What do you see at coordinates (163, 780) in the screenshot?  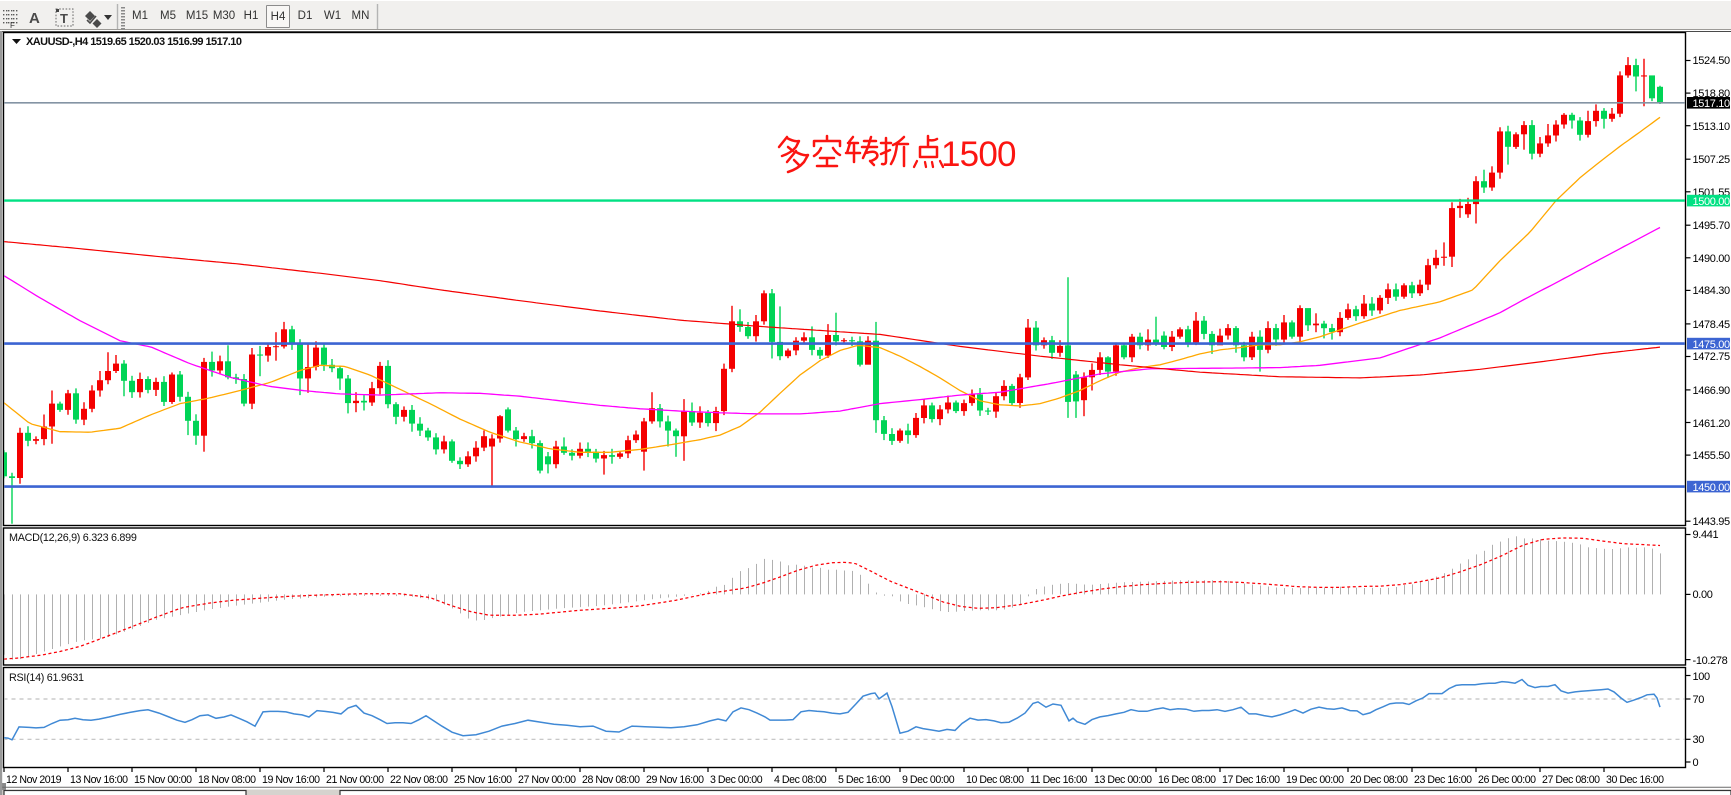 I see `svg-text: 15 Nov 00:00` at bounding box center [163, 780].